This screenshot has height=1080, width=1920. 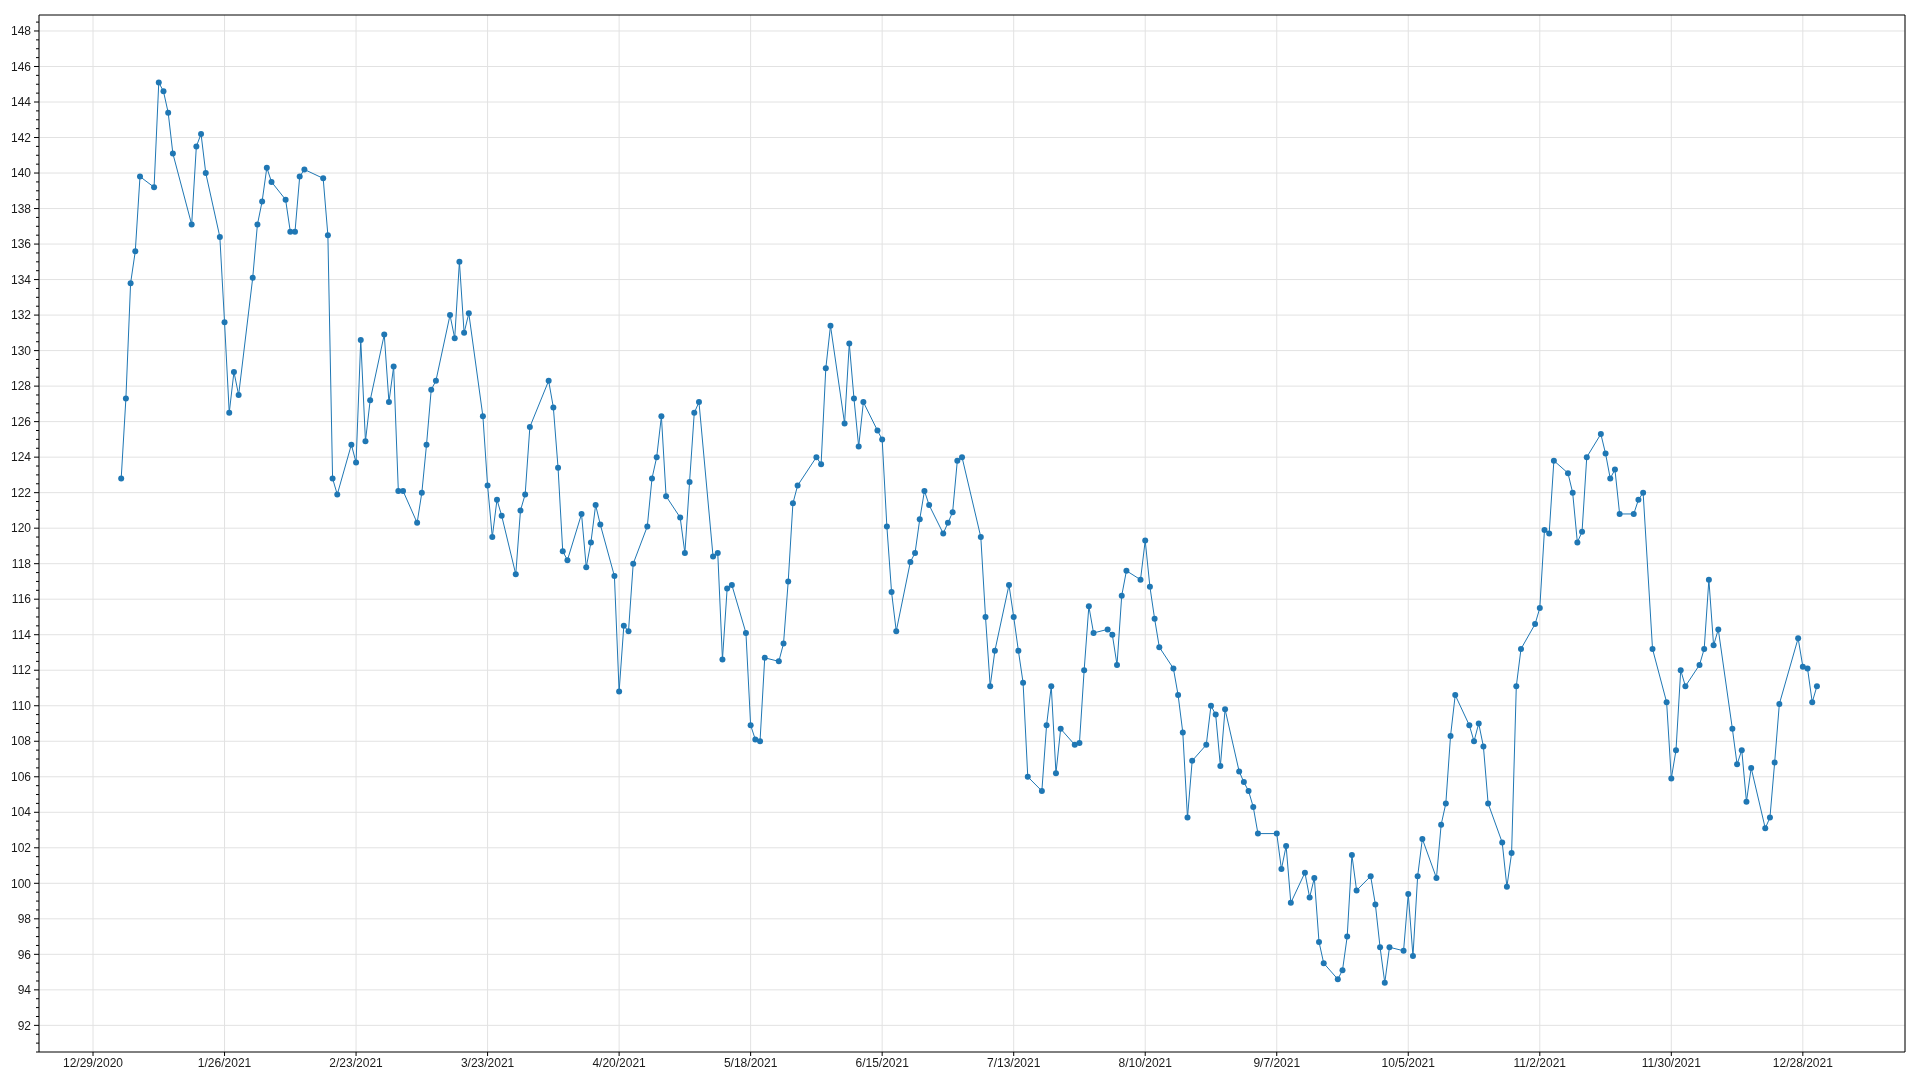 I want to click on y-tick-label: 110, so click(x=21, y=705).